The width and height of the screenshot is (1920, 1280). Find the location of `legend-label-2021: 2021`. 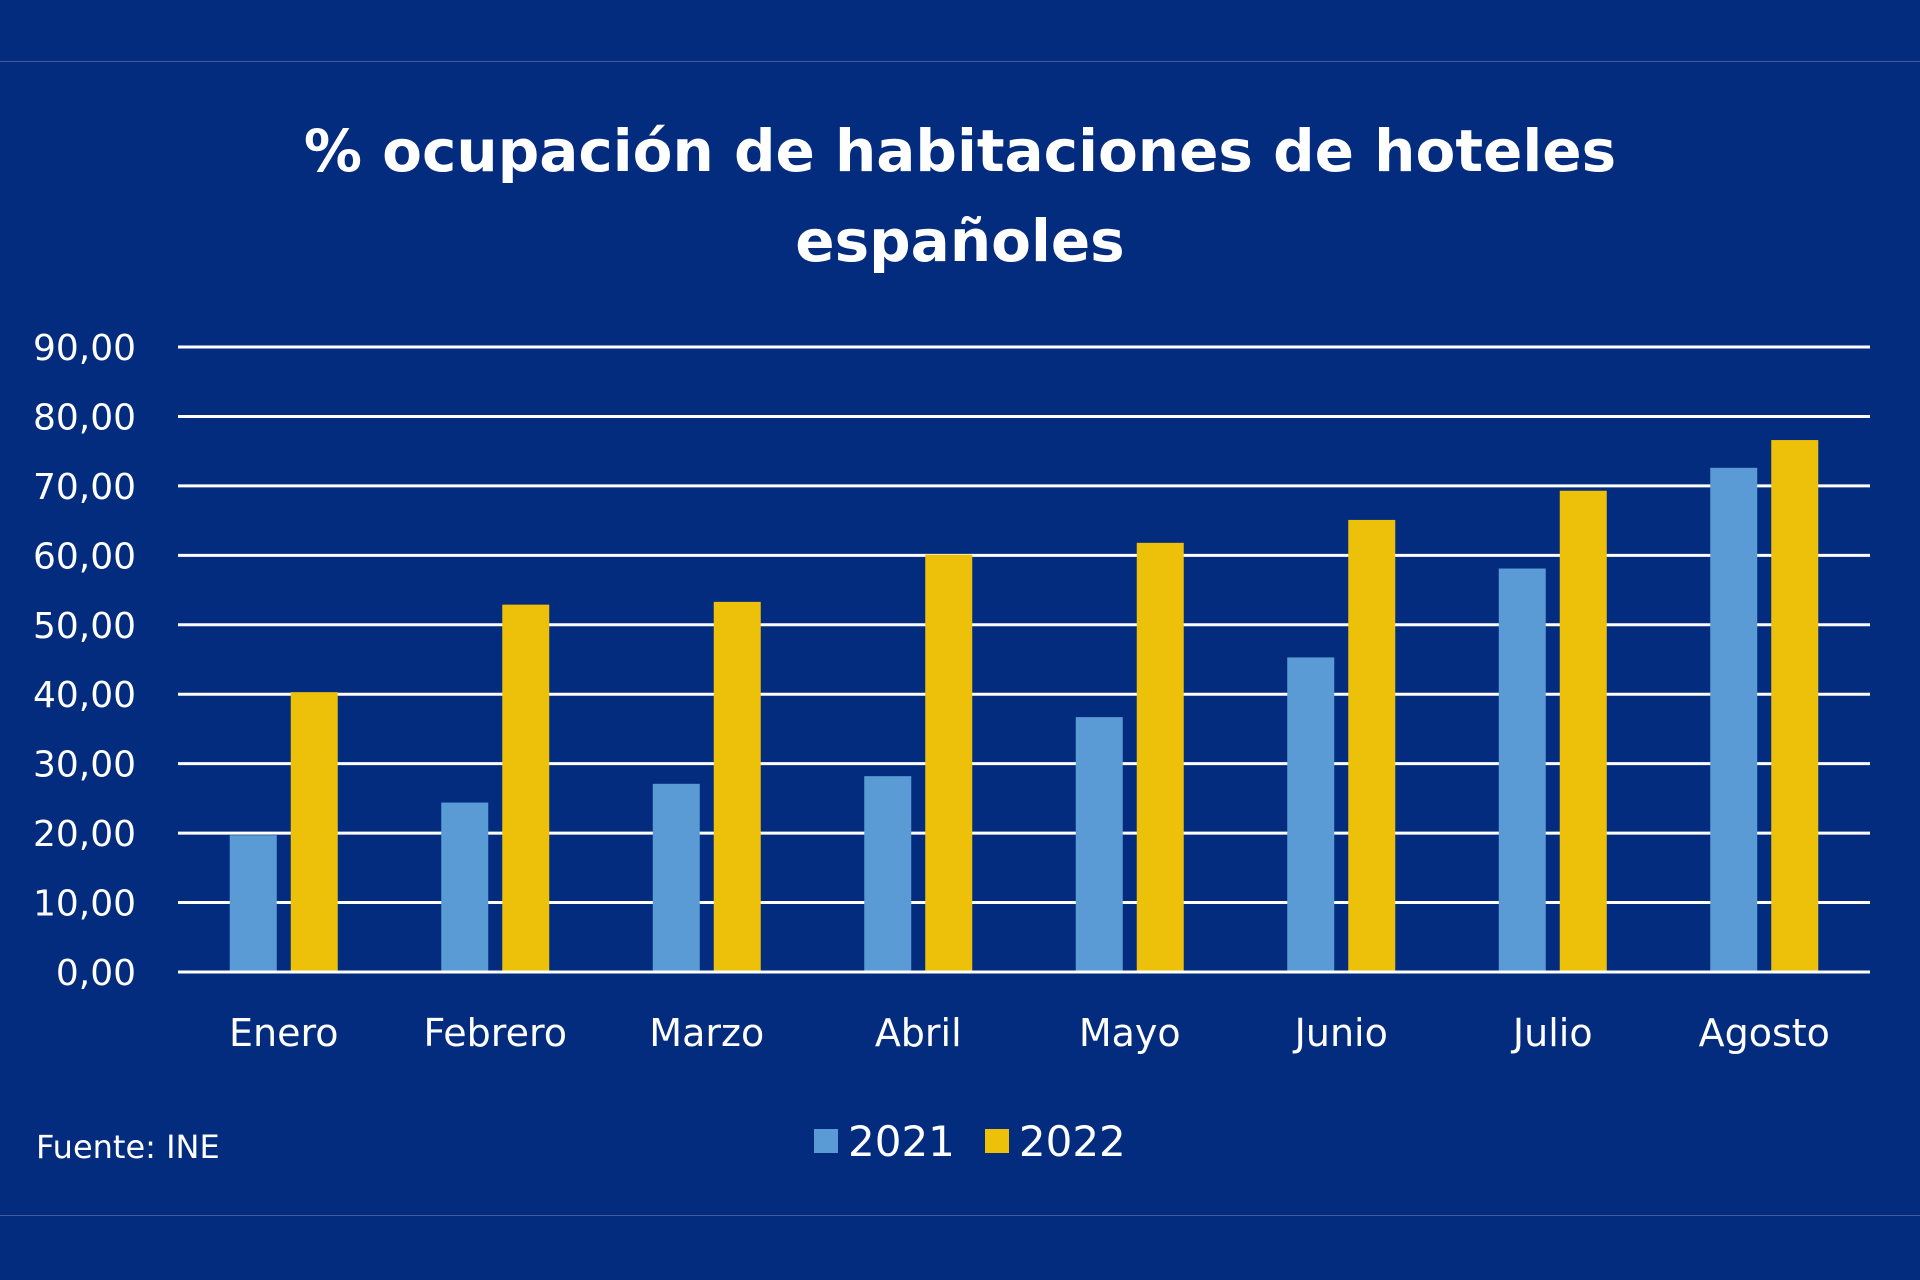

legend-label-2021: 2021 is located at coordinates (901, 1141).